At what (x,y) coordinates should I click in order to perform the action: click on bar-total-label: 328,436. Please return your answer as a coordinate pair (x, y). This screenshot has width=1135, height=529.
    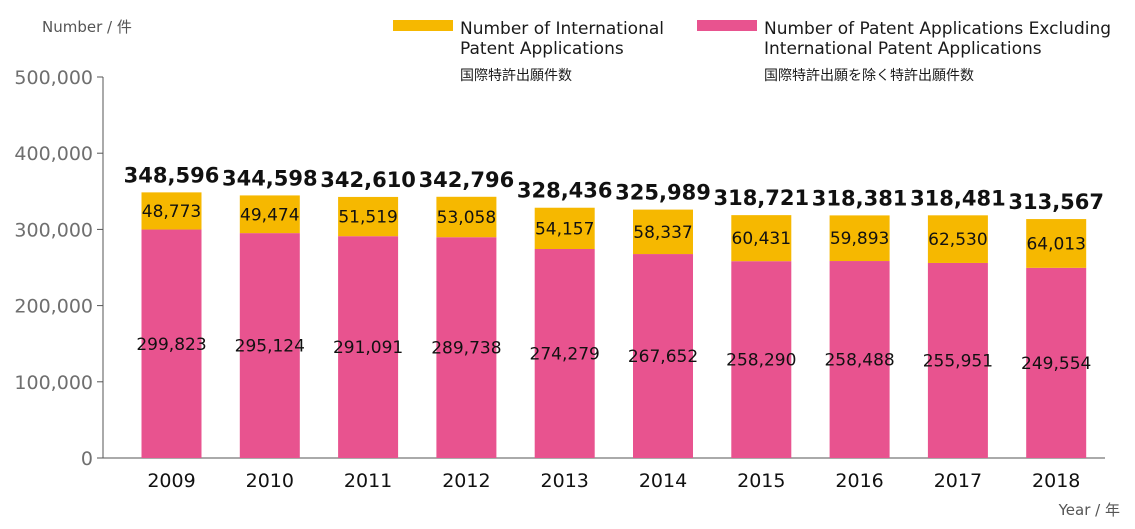
    Looking at the image, I should click on (565, 191).